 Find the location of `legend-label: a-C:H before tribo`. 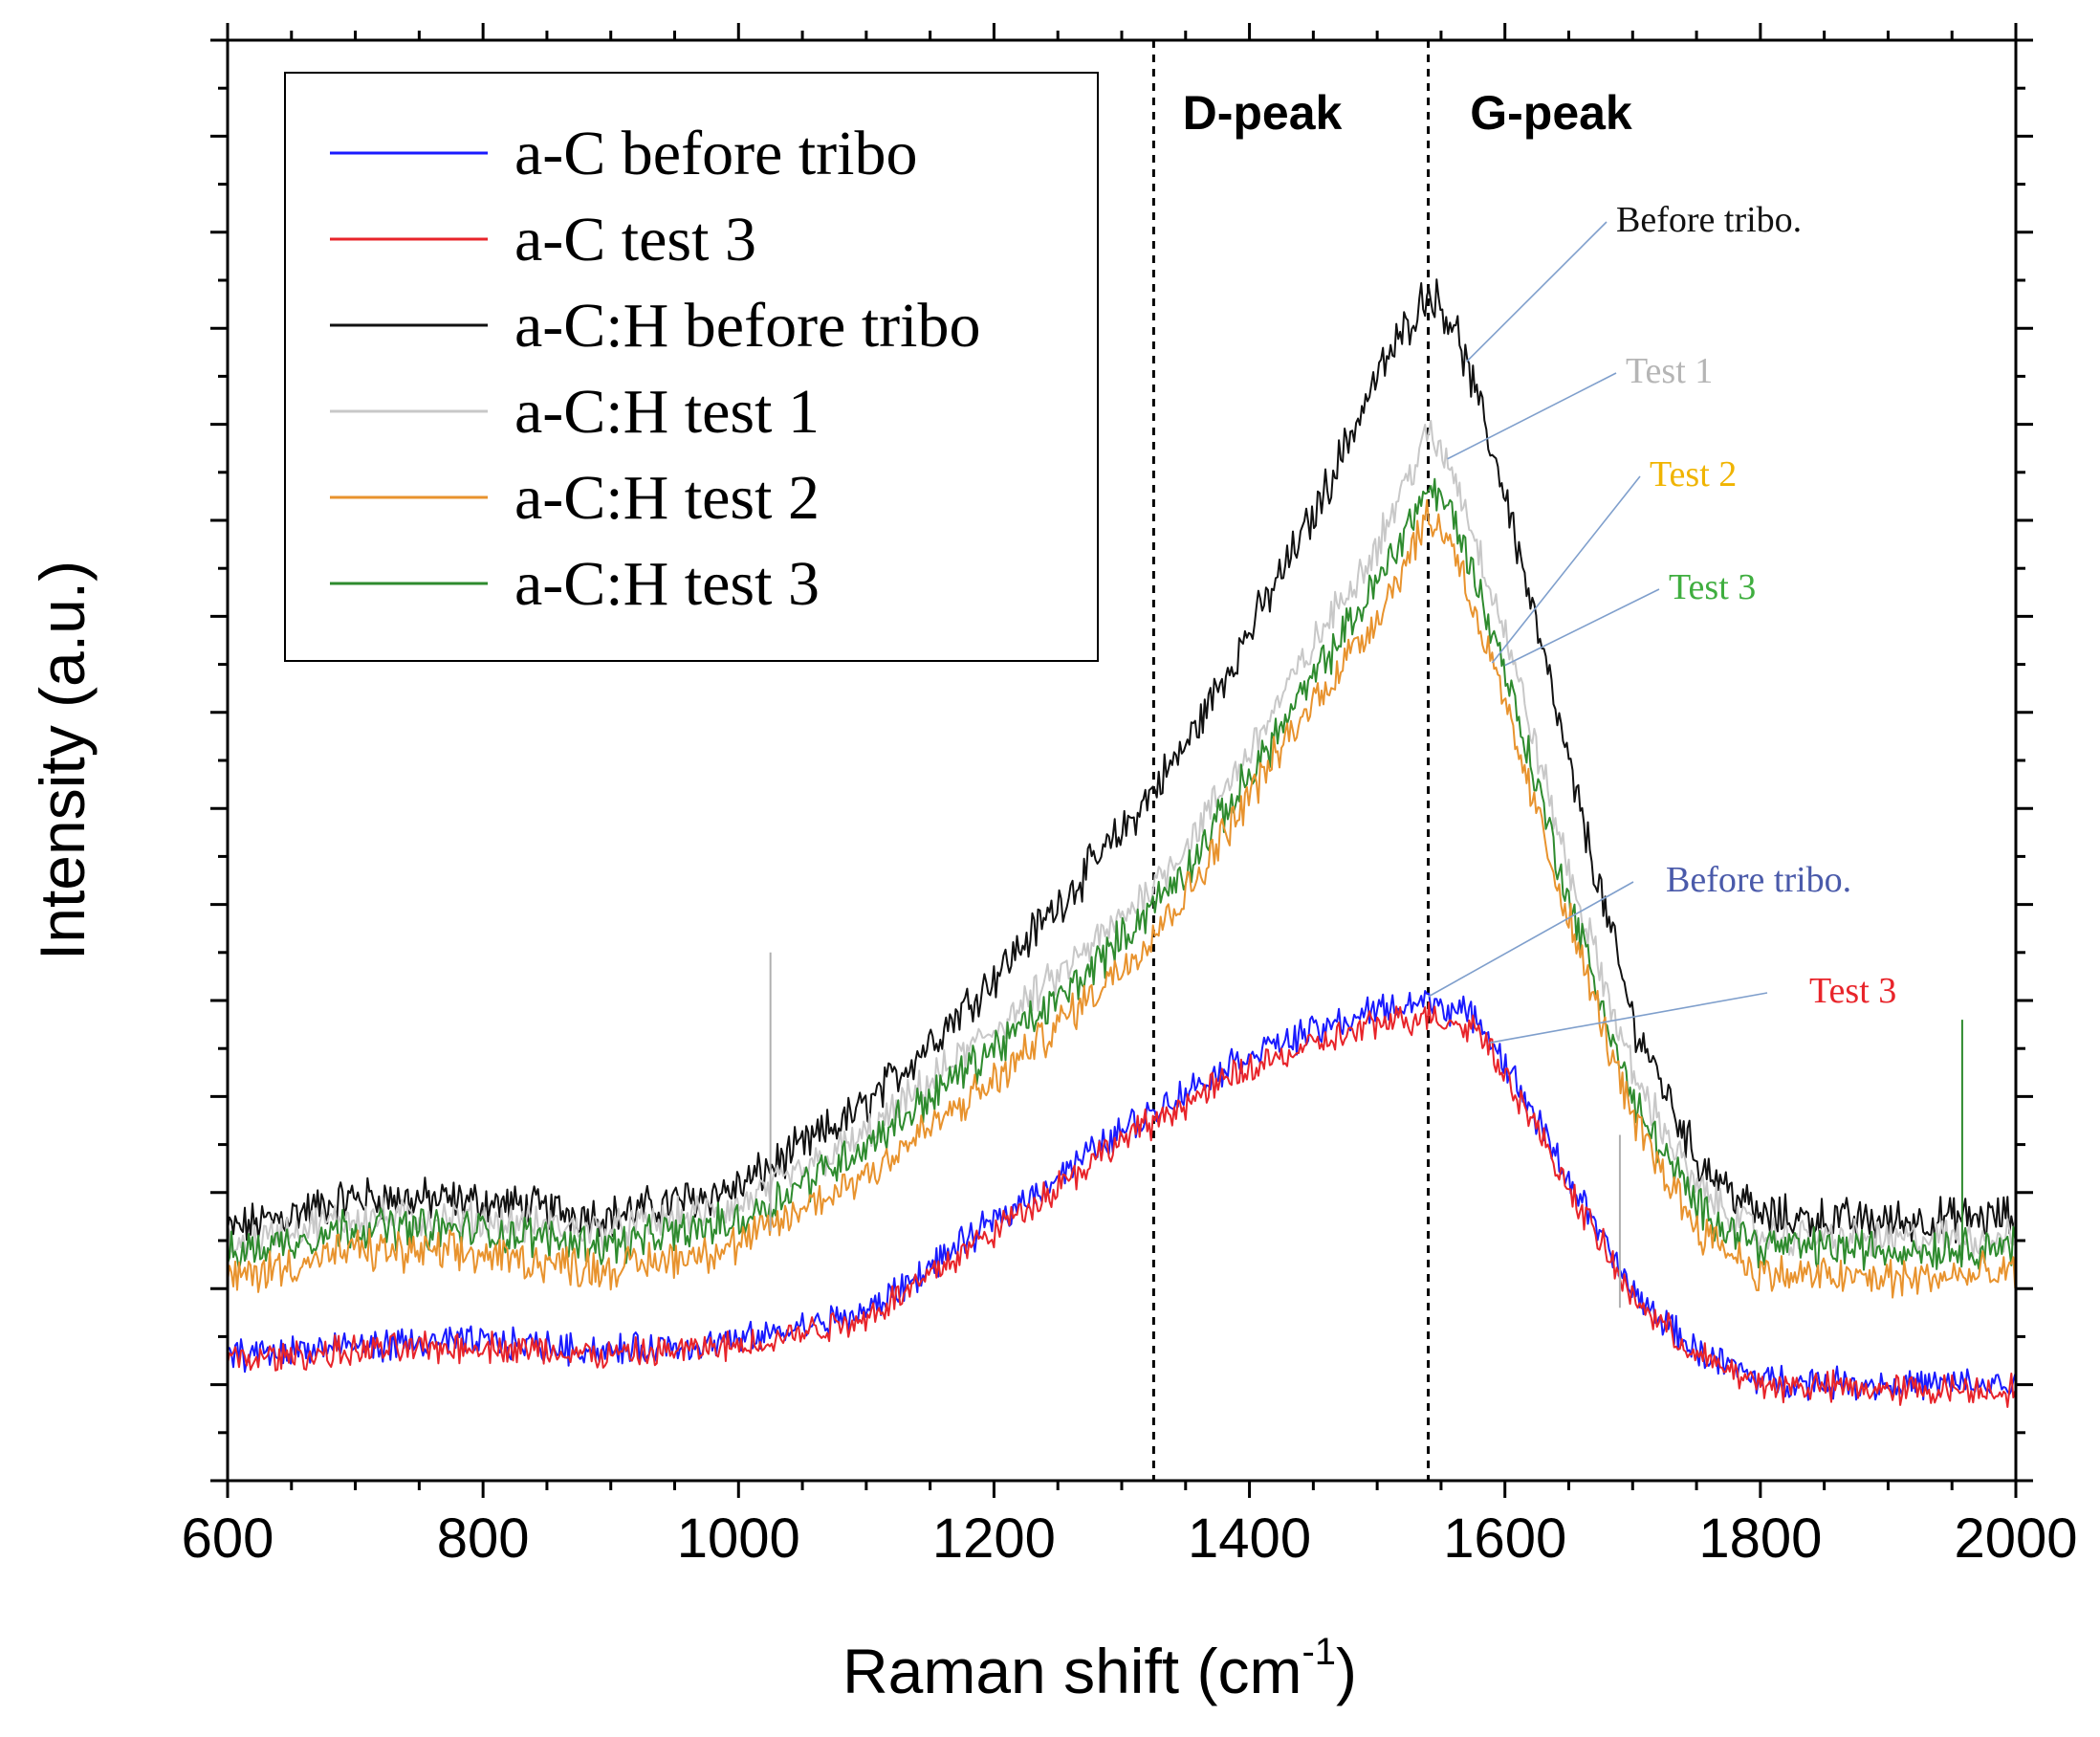

legend-label: a-C:H before tribo is located at coordinates (748, 326).